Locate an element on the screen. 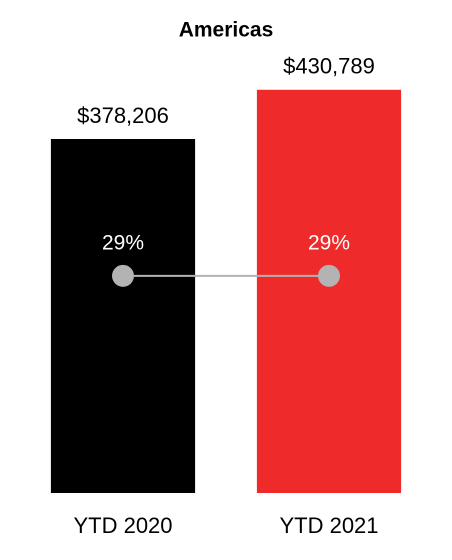 The image size is (452, 560). x-tick-label: YTD 2020 is located at coordinates (122, 525).